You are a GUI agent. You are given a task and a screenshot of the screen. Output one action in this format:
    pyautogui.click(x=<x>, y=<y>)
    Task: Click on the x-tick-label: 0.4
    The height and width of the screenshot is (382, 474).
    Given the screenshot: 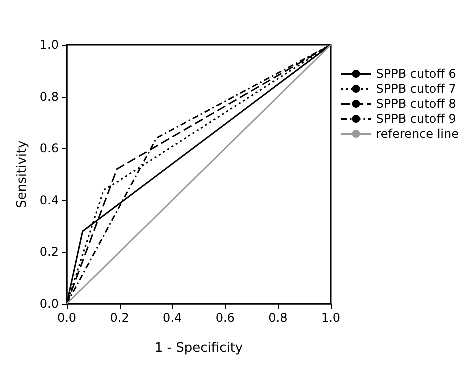 What is the action you would take?
    pyautogui.click(x=172, y=318)
    